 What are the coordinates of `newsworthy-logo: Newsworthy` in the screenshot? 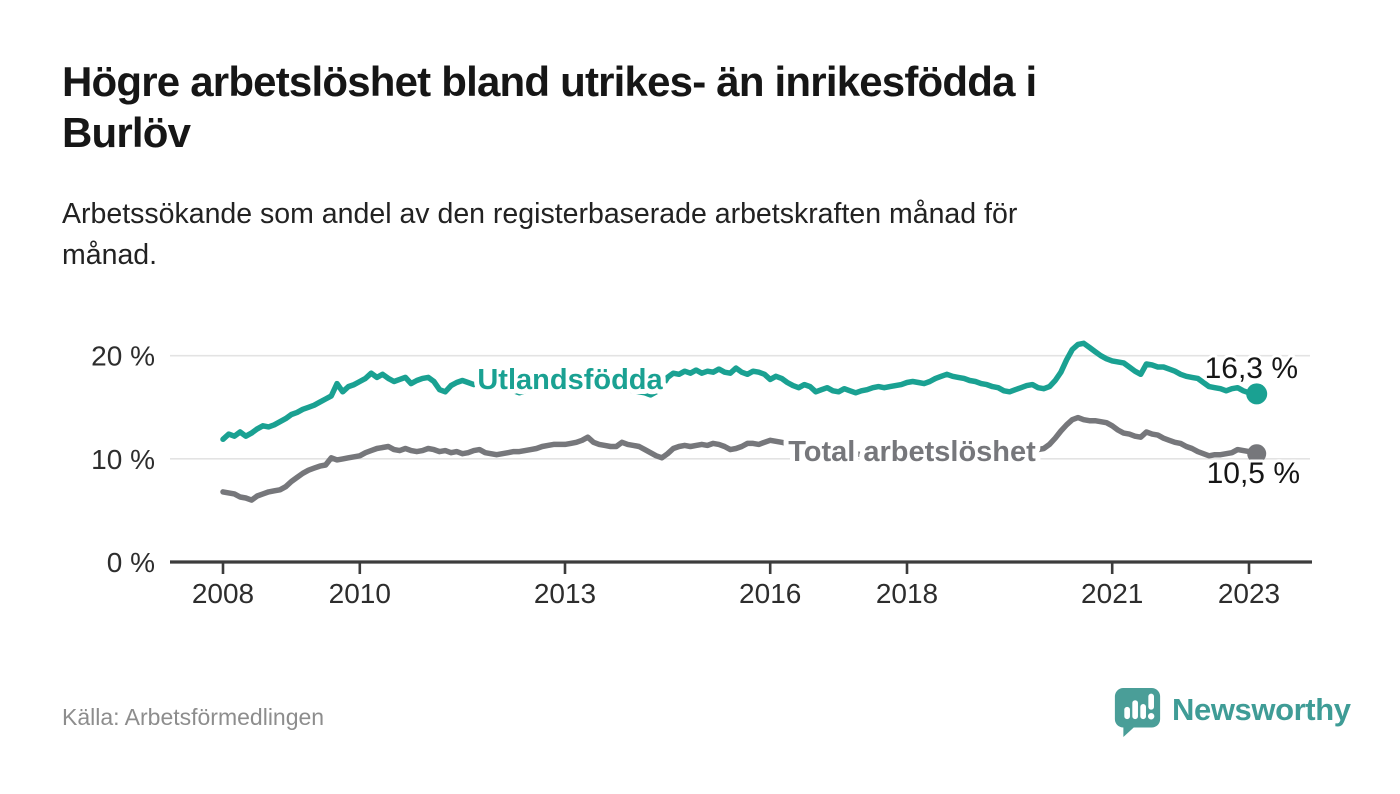 It's located at (1232, 712).